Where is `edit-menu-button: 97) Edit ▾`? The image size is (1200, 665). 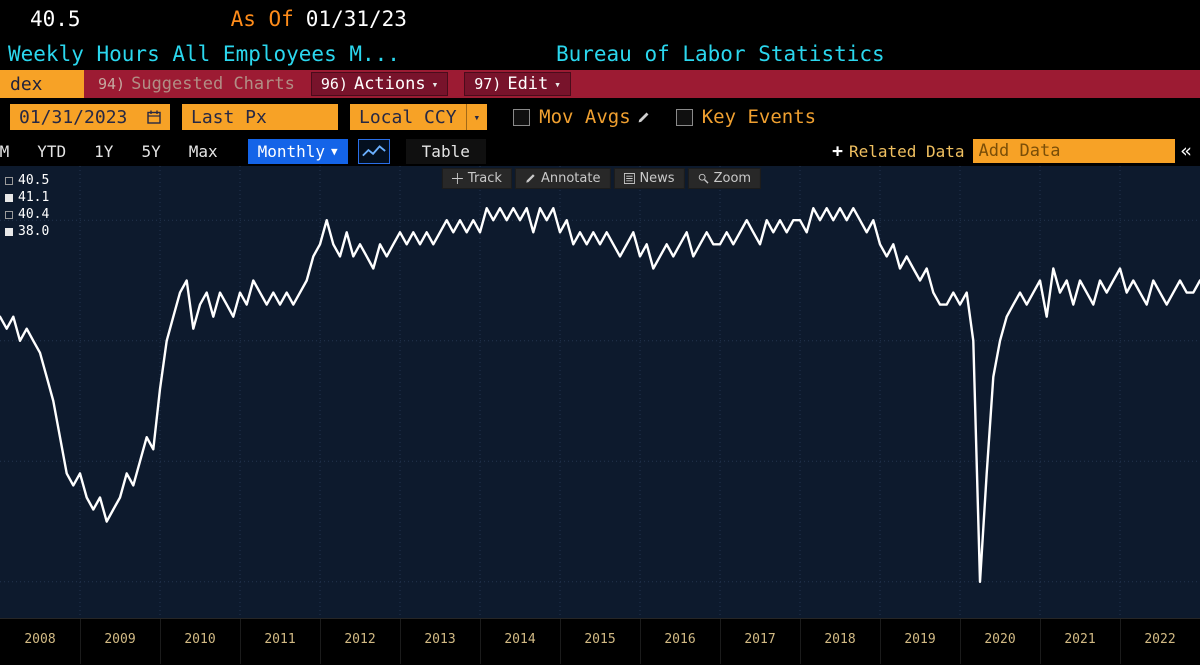
edit-menu-button: 97) Edit ▾ is located at coordinates (517, 84).